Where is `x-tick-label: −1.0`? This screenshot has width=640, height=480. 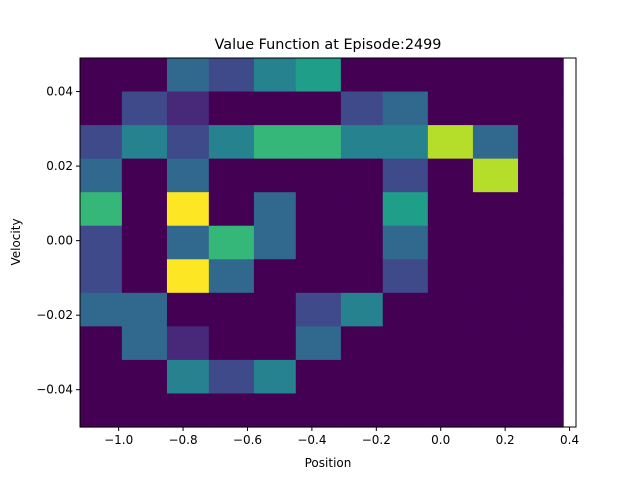 x-tick-label: −1.0 is located at coordinates (118, 440).